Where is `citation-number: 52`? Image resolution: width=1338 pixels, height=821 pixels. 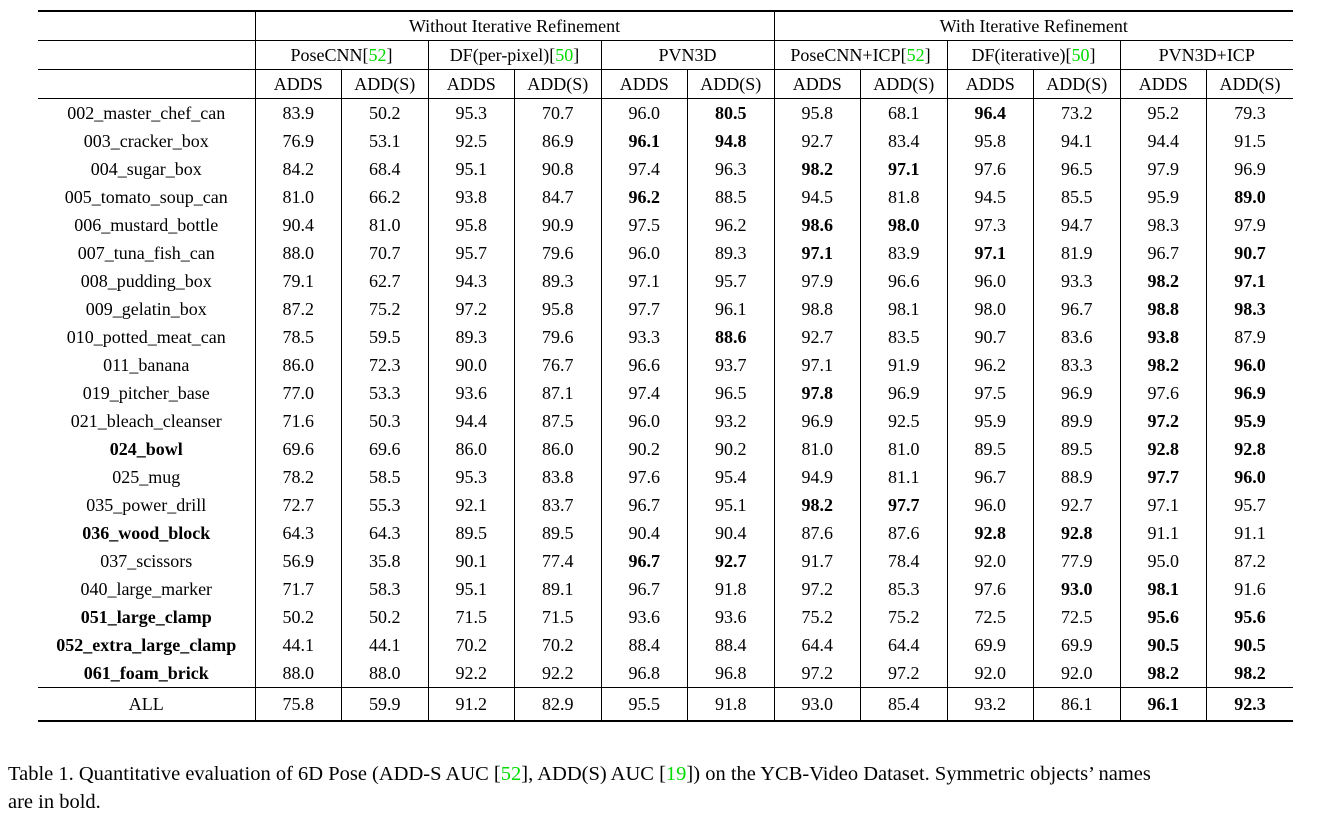
citation-number: 52 is located at coordinates (511, 774).